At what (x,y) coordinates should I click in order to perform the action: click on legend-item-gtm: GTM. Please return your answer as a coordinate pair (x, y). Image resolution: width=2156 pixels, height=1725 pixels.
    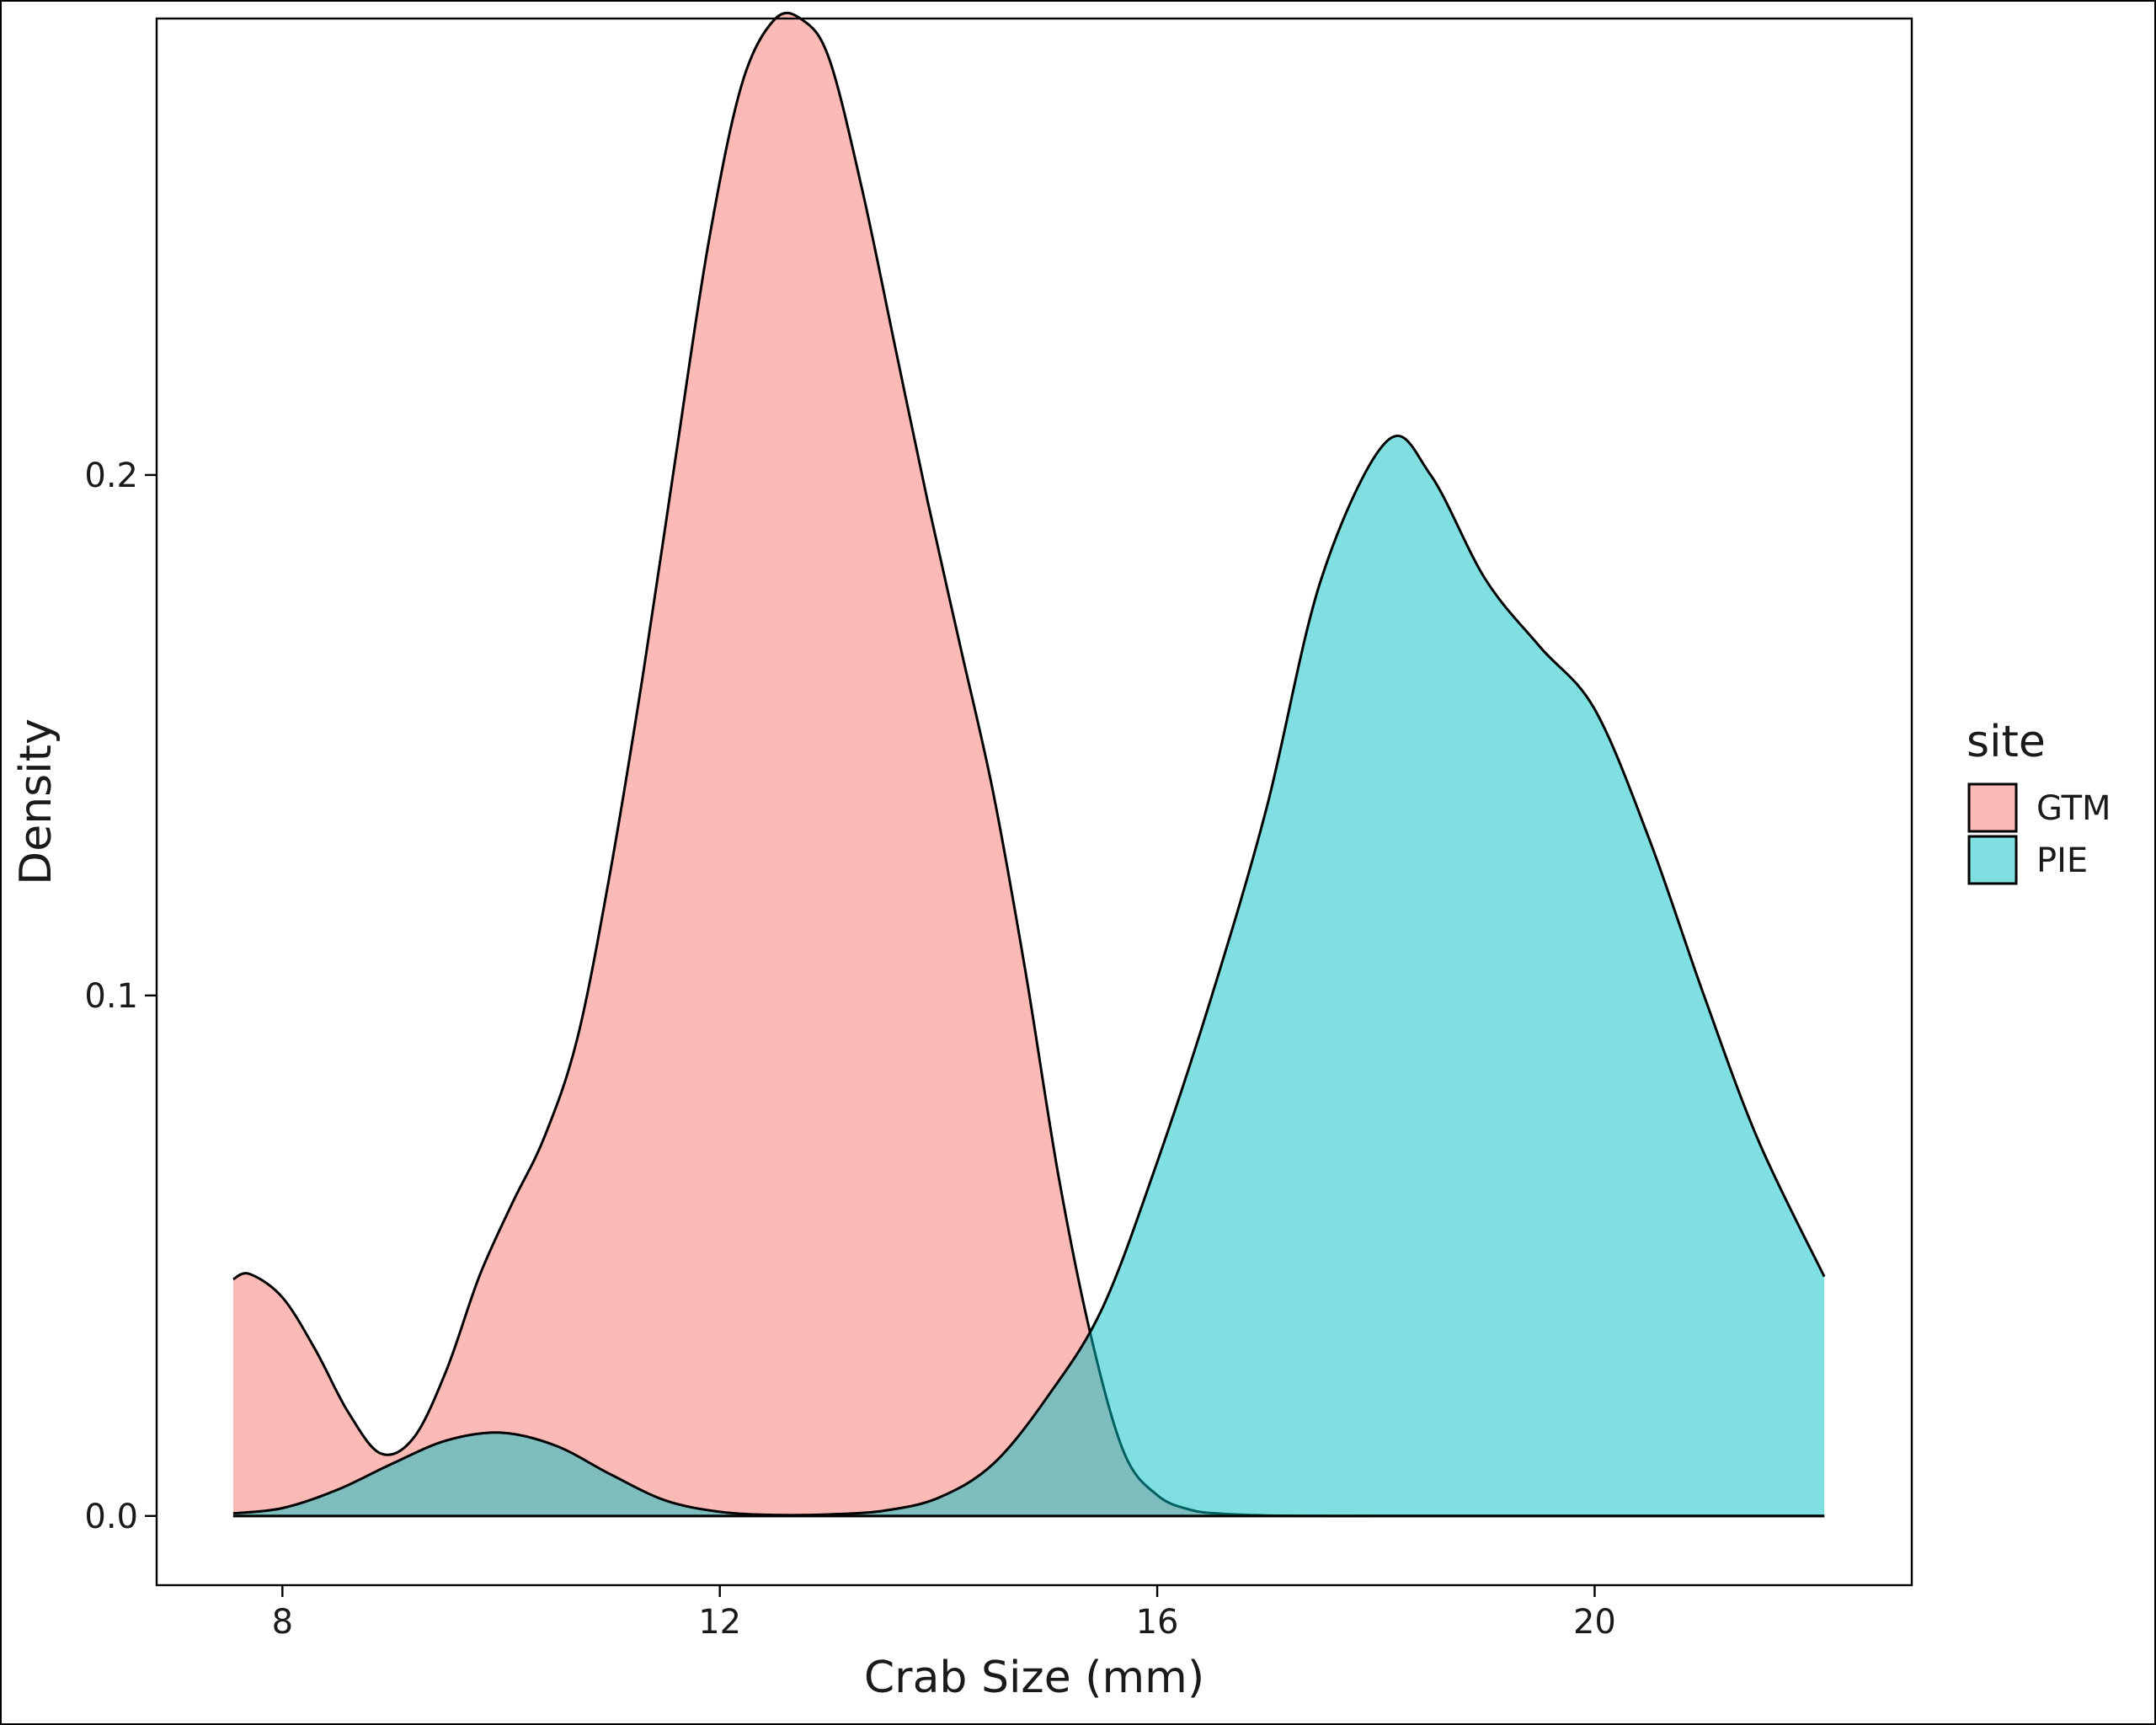
    Looking at the image, I should click on (2039, 807).